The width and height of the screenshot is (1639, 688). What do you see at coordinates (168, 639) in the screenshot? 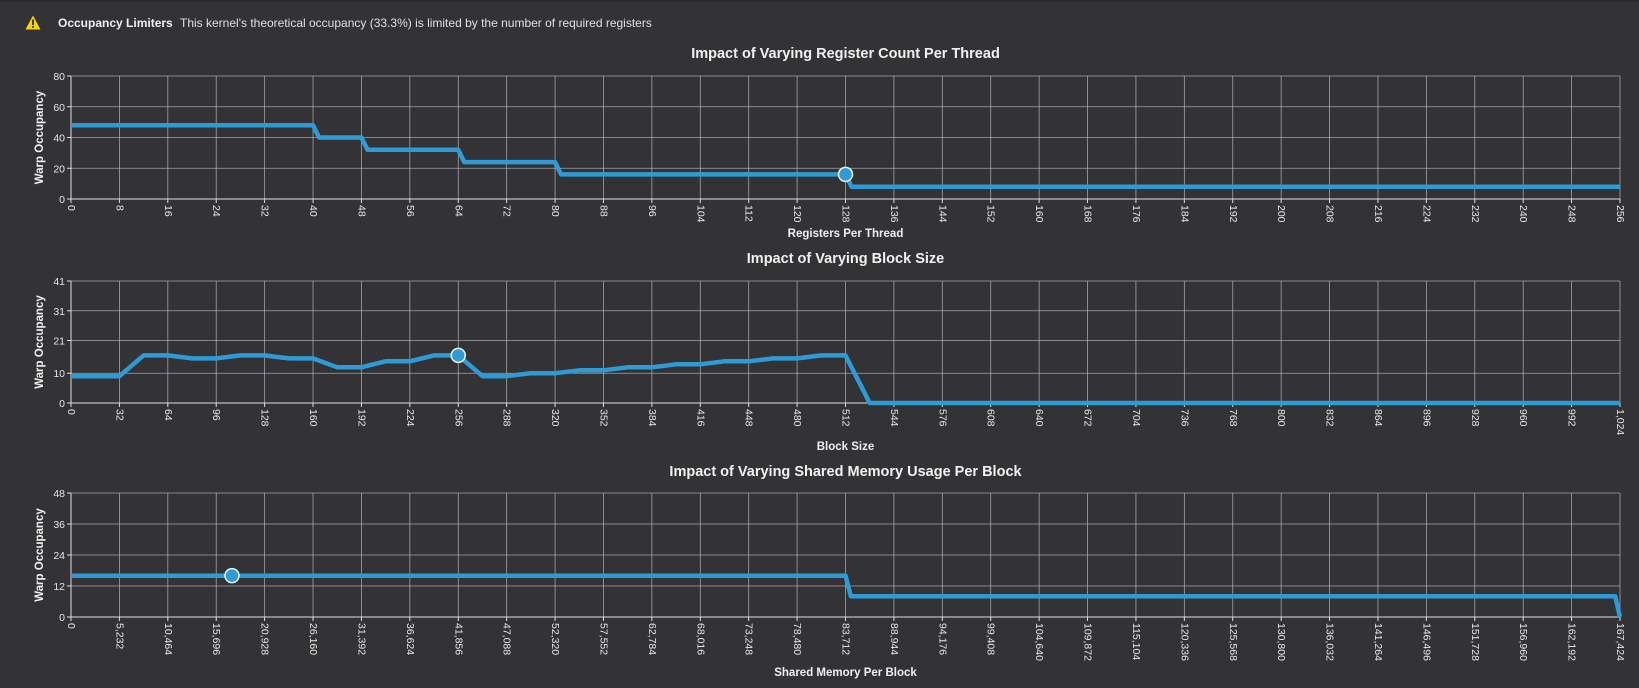
I see `x-tick-label: 10,464` at bounding box center [168, 639].